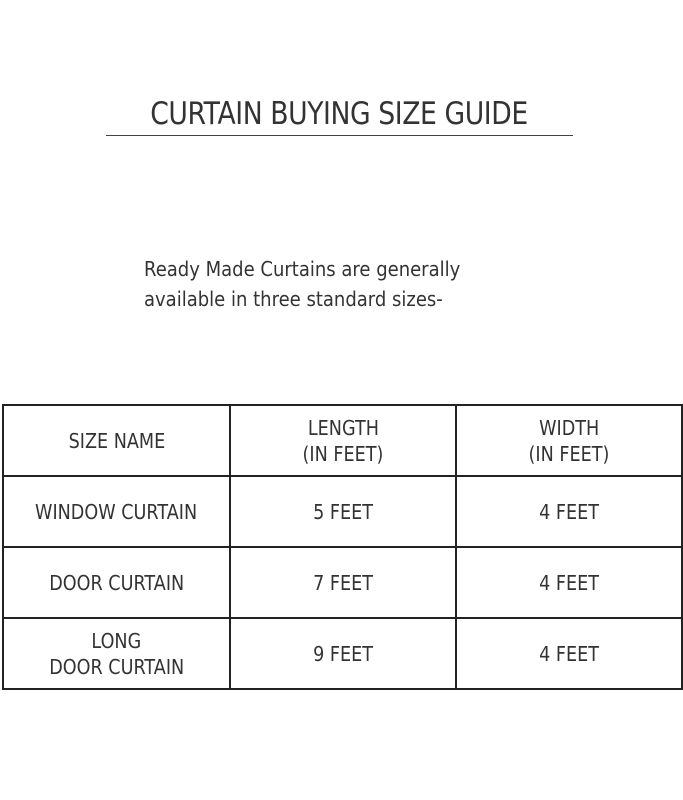  I want to click on length-cell: 7 FEET, so click(343, 582).